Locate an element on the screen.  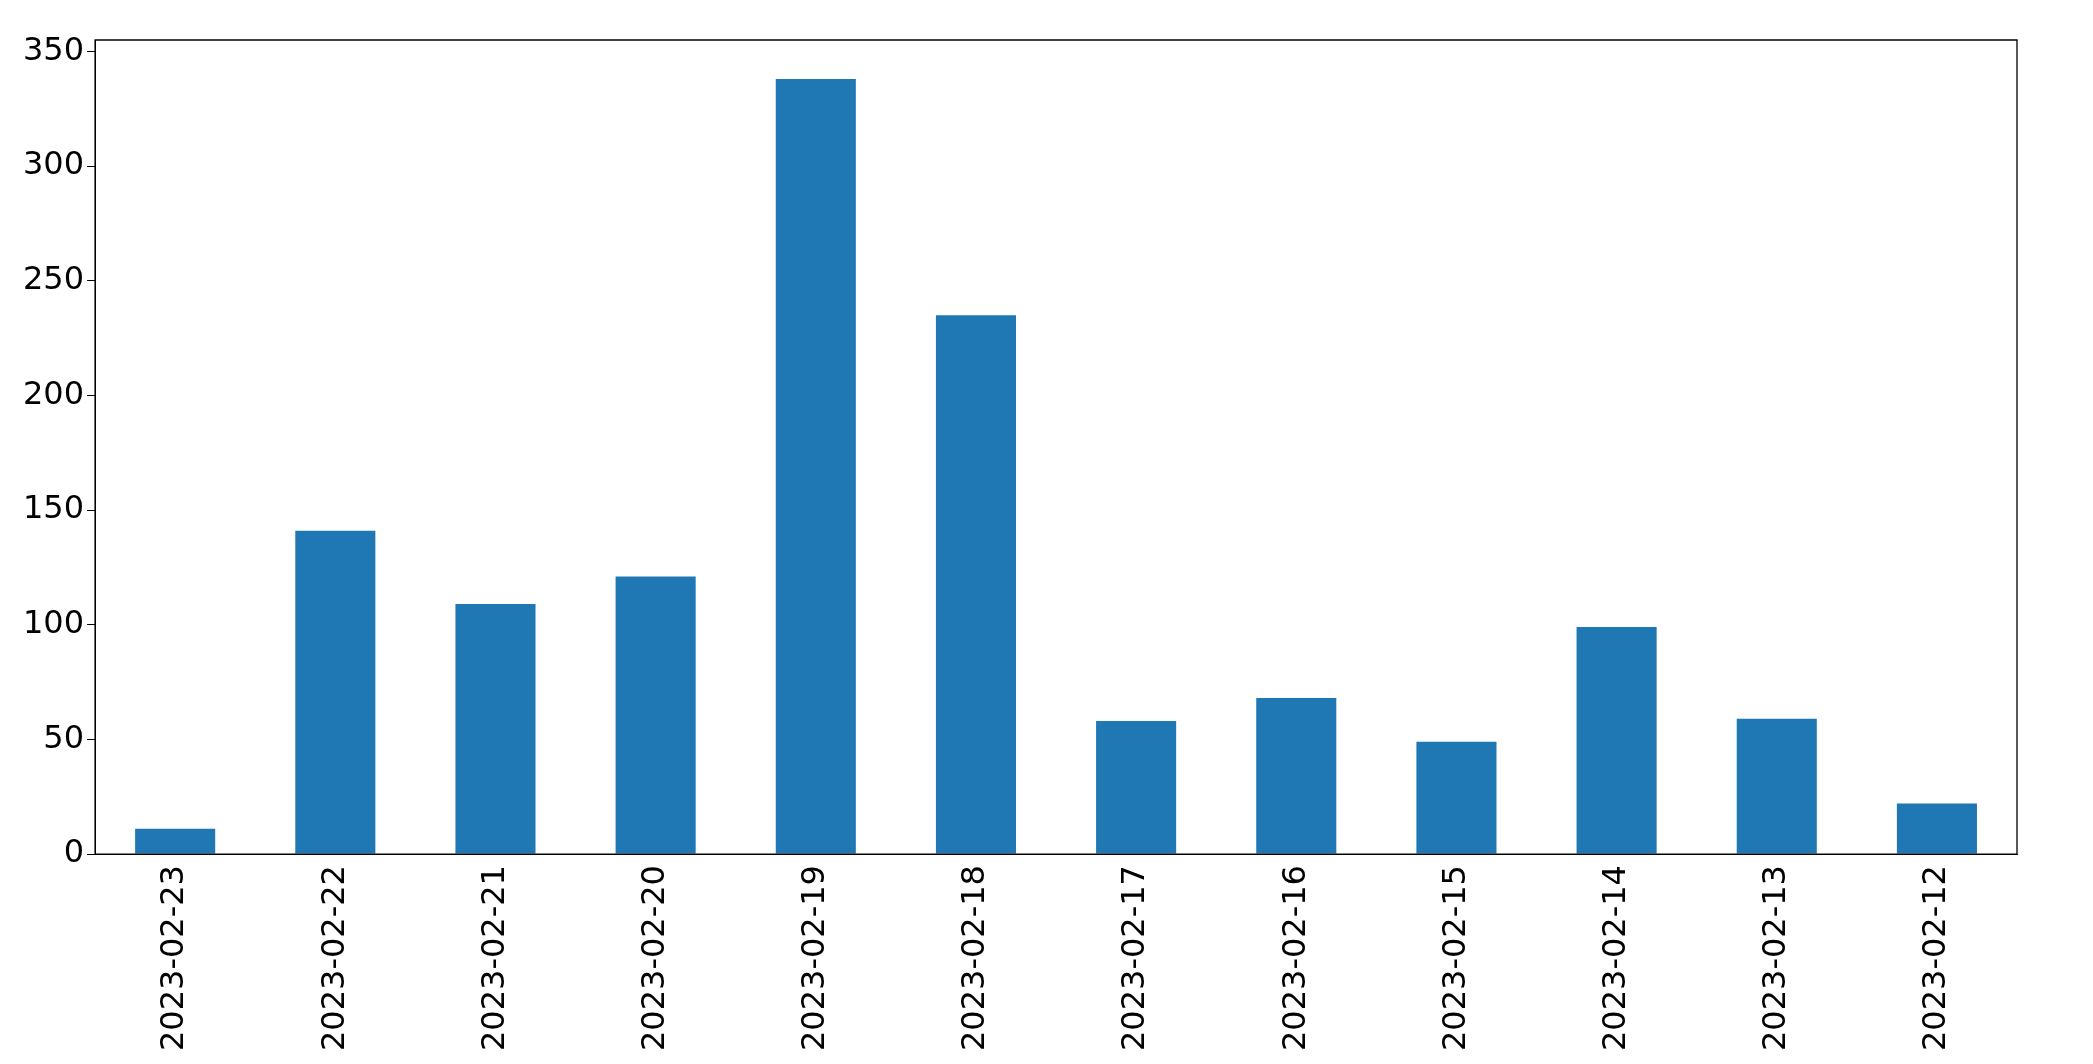
x-tick-label: 2023-02-14 is located at coordinates (1613, 958).